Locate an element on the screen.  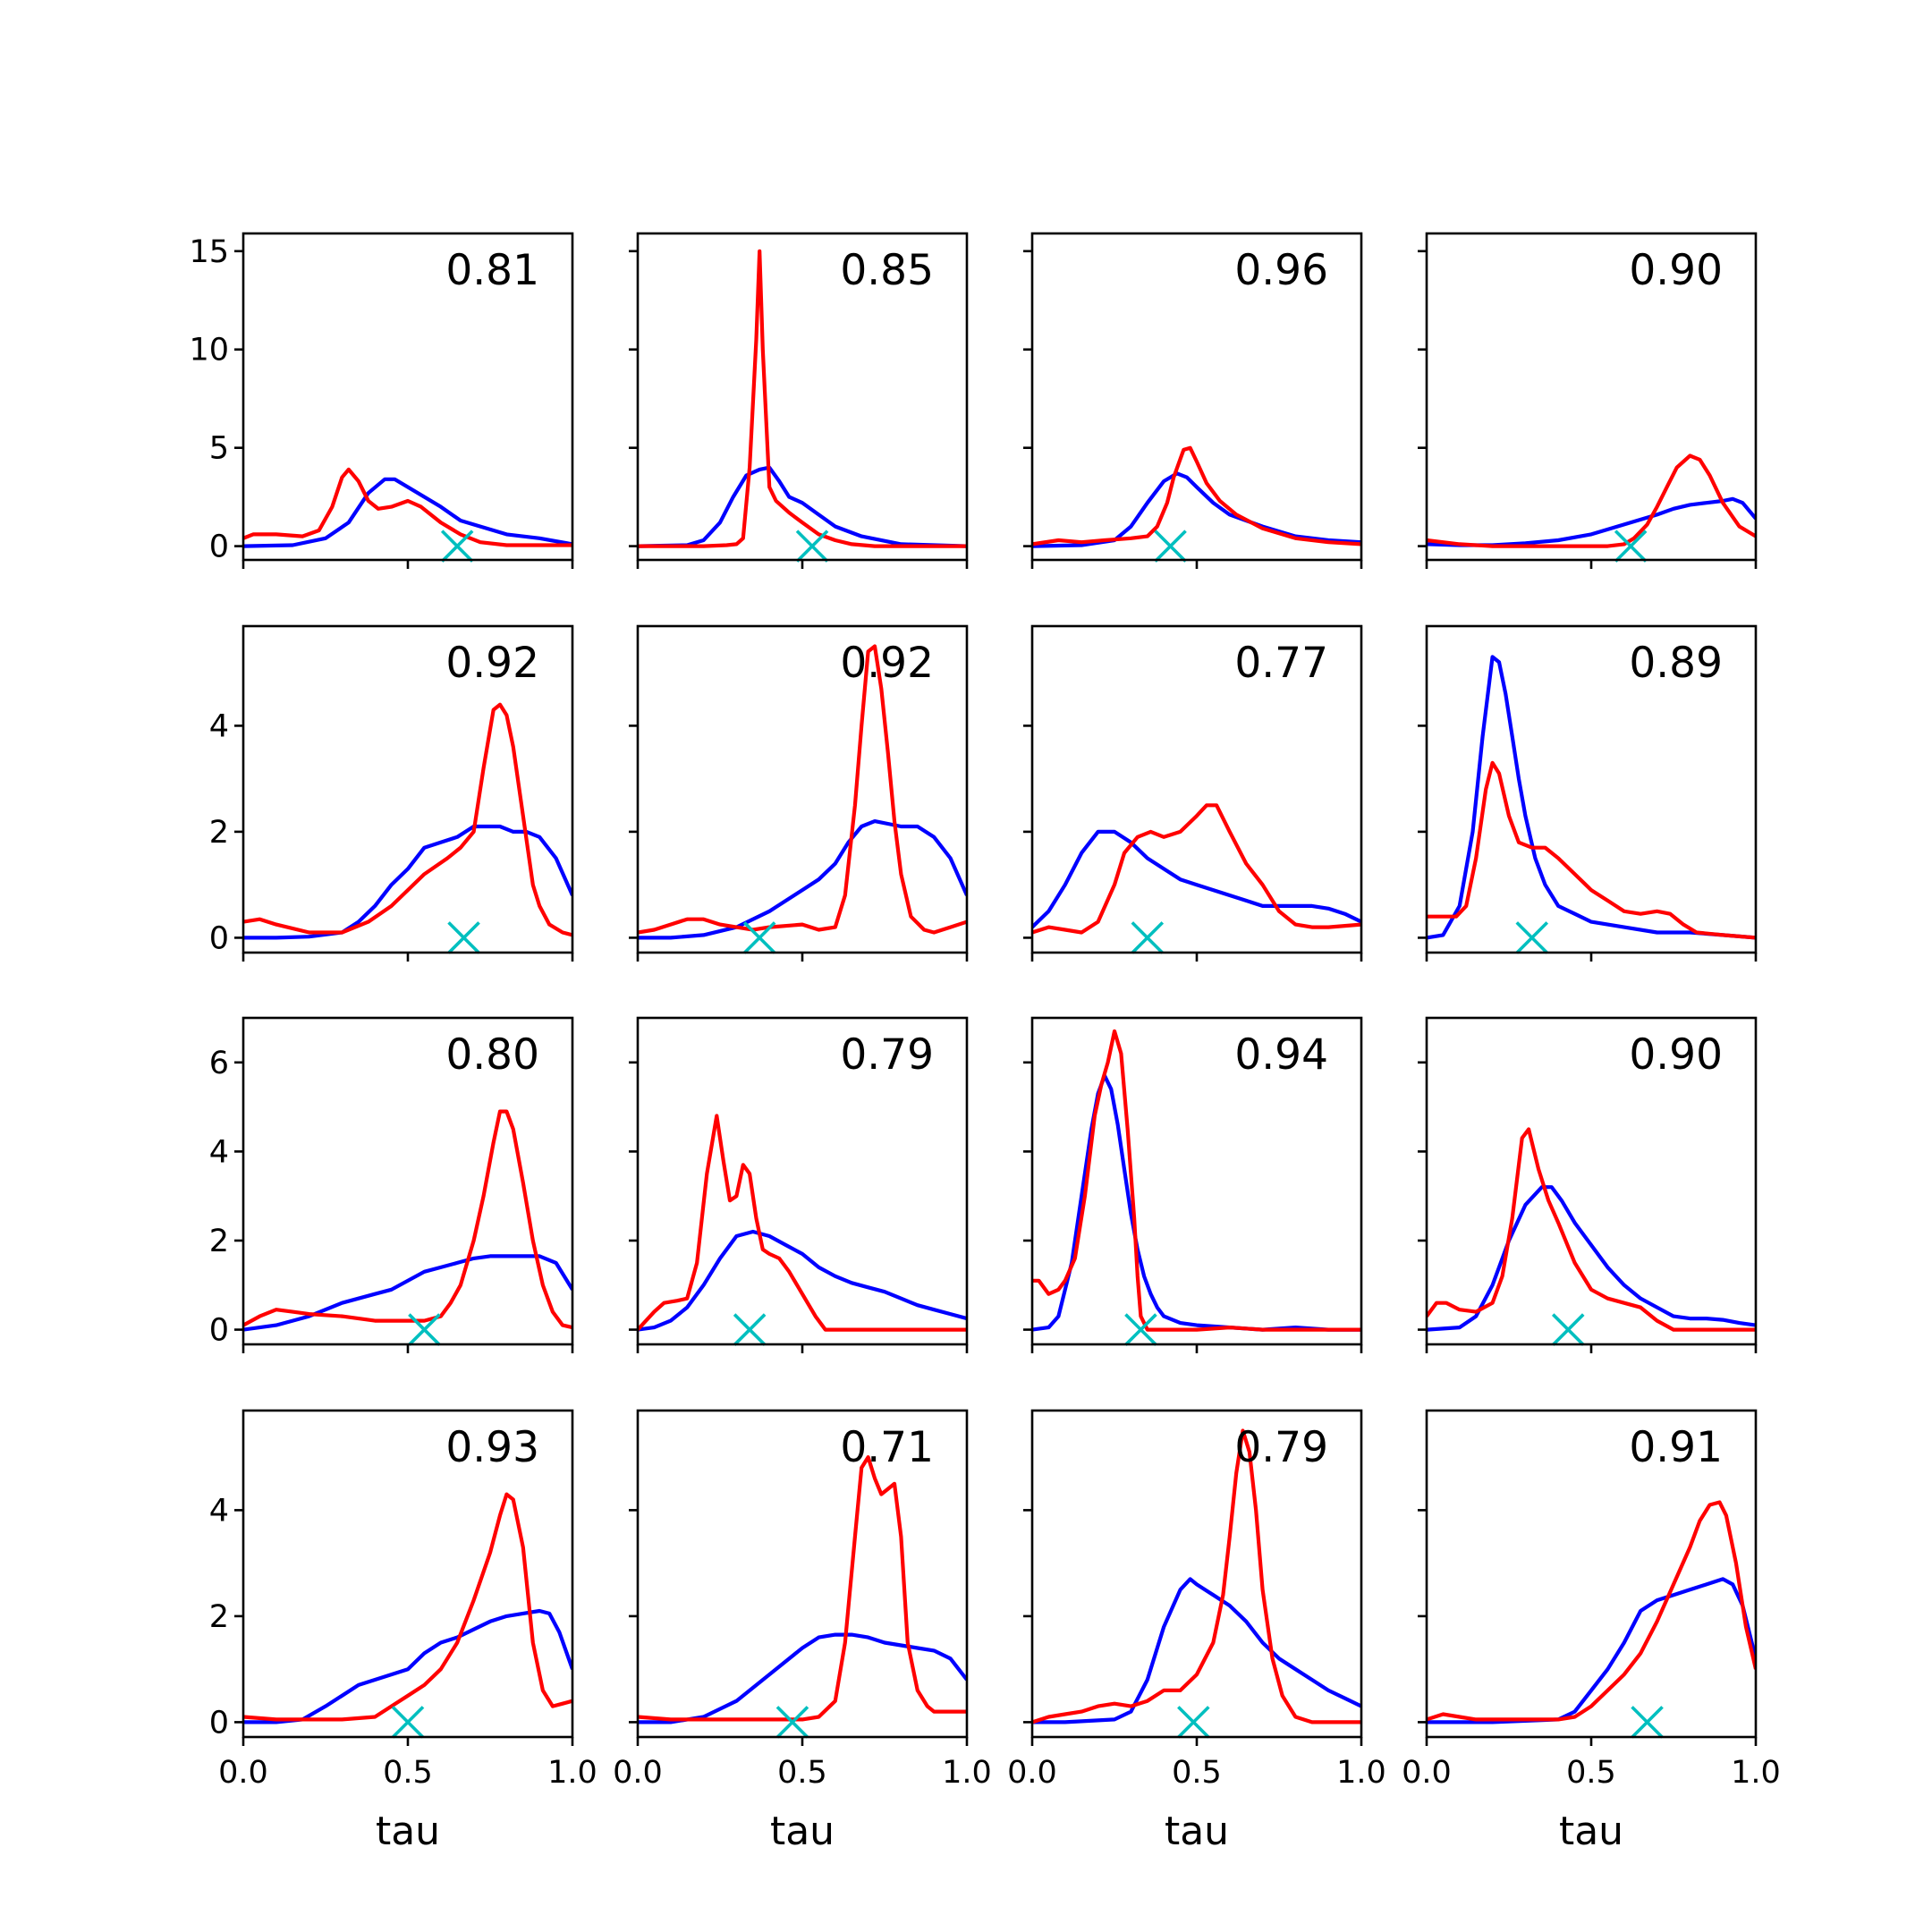
subplot-r3-c1: 0 2 4 6 0.80 is located at coordinates (391, 1184).